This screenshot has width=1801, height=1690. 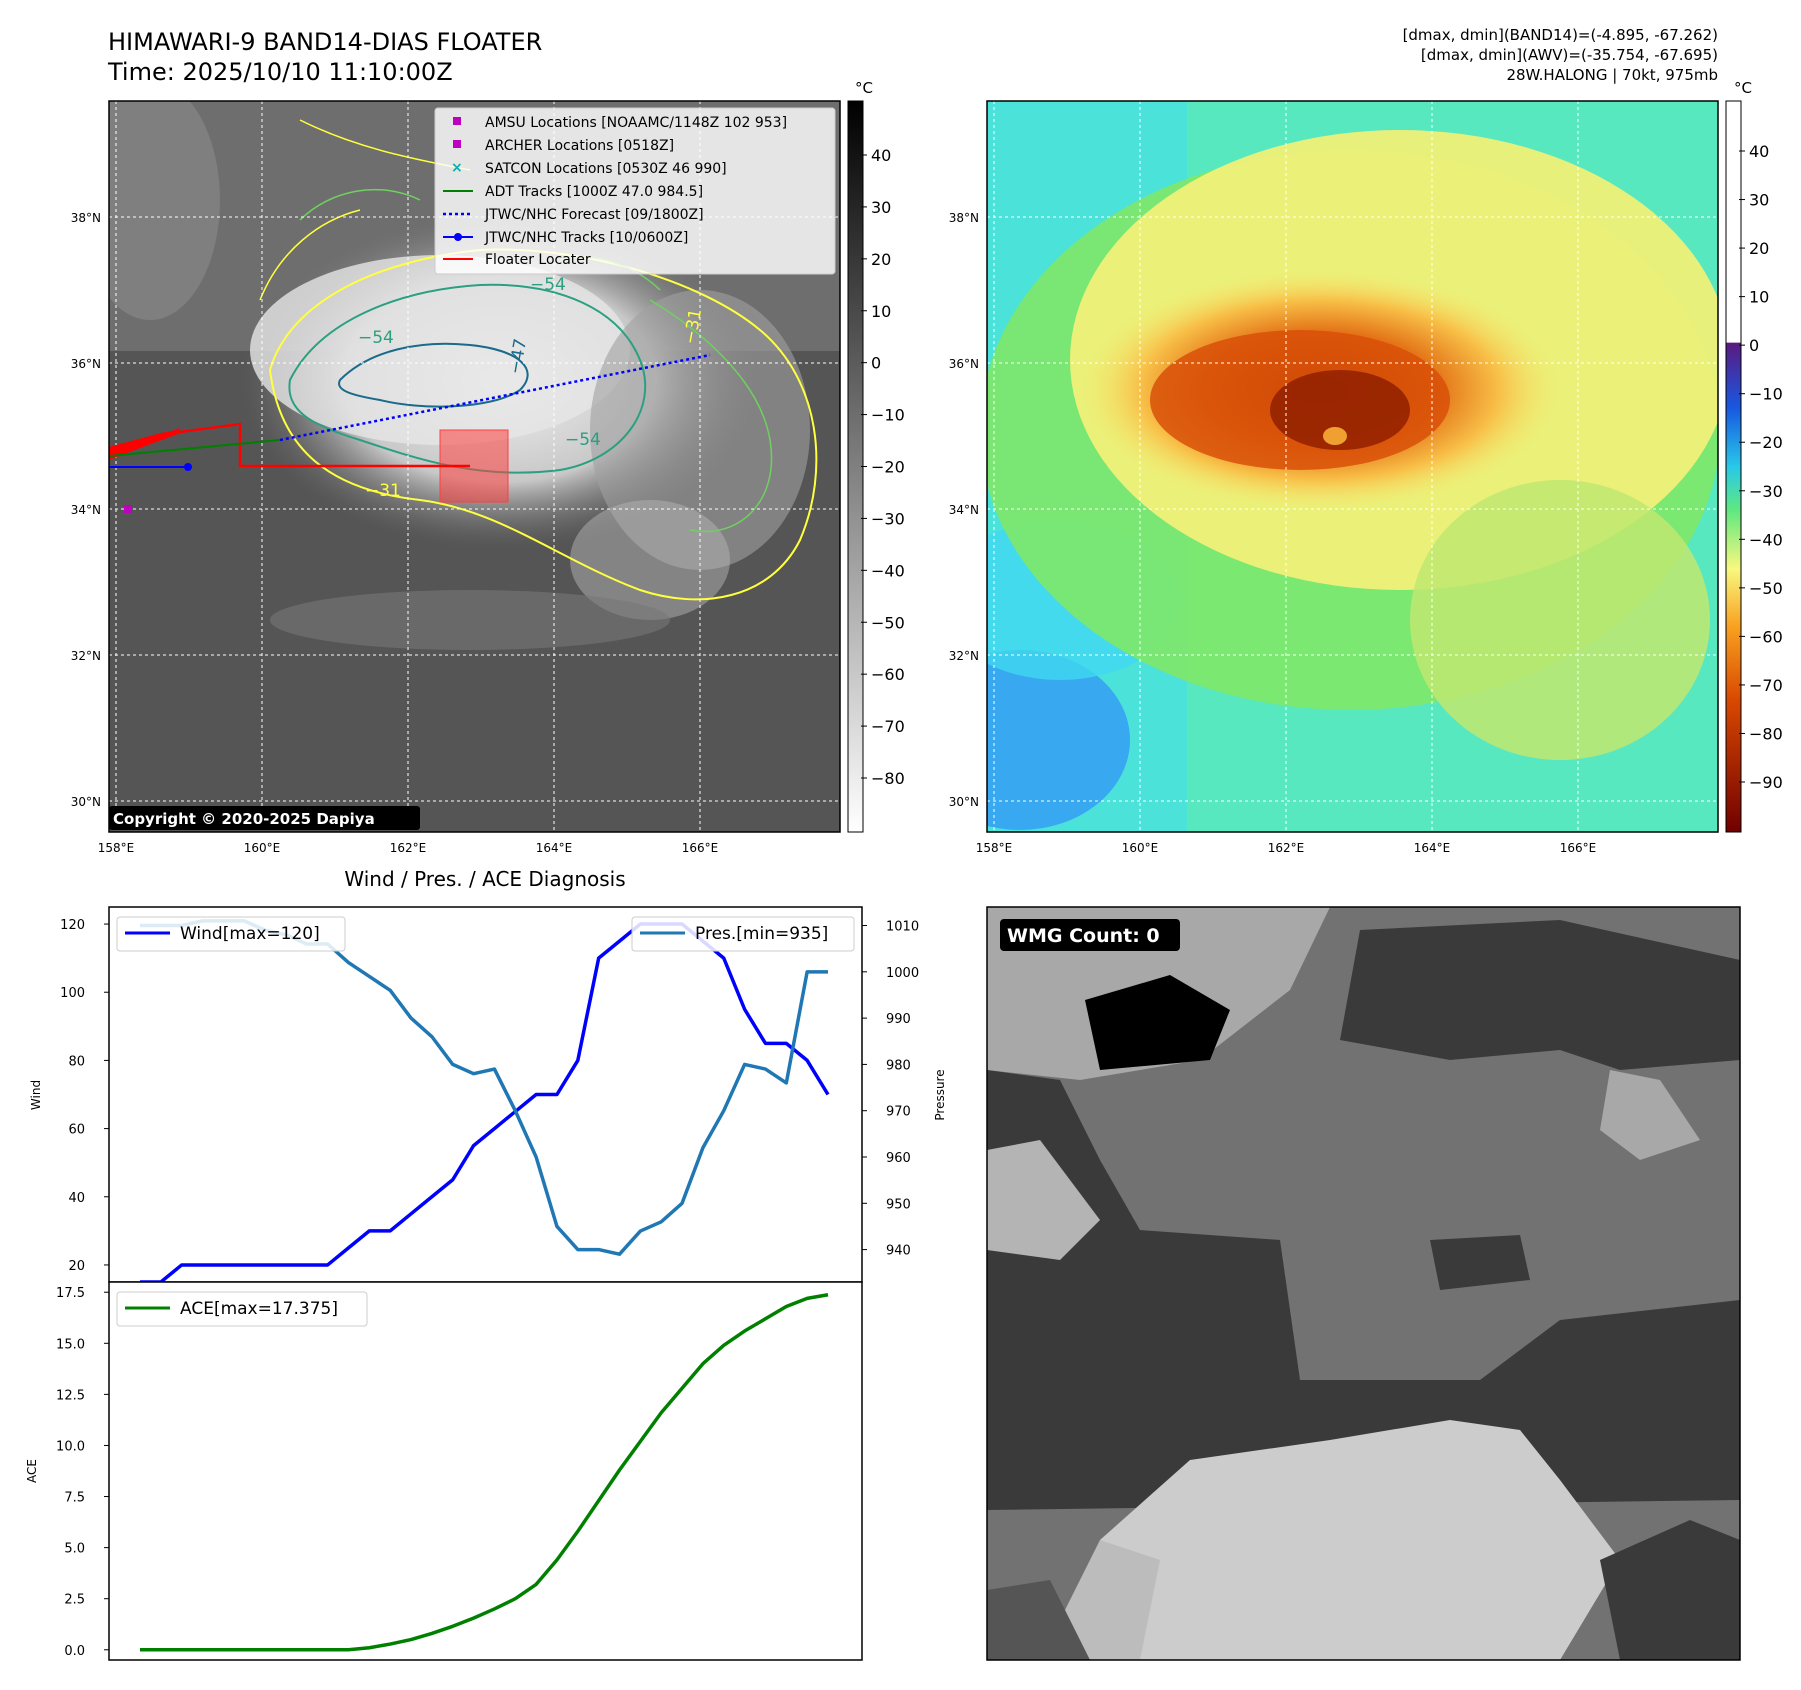 What do you see at coordinates (457, 121) in the screenshot?
I see `legend-marker-square` at bounding box center [457, 121].